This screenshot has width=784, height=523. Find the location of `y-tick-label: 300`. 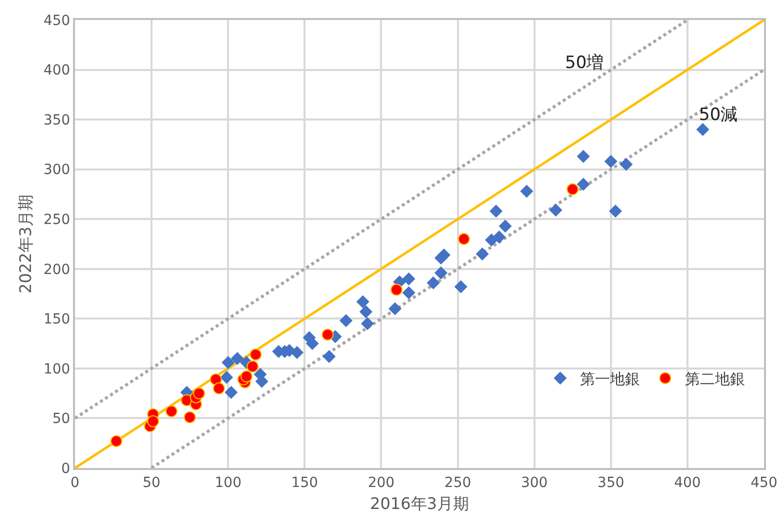

y-tick-label: 300 is located at coordinates (56, 170).